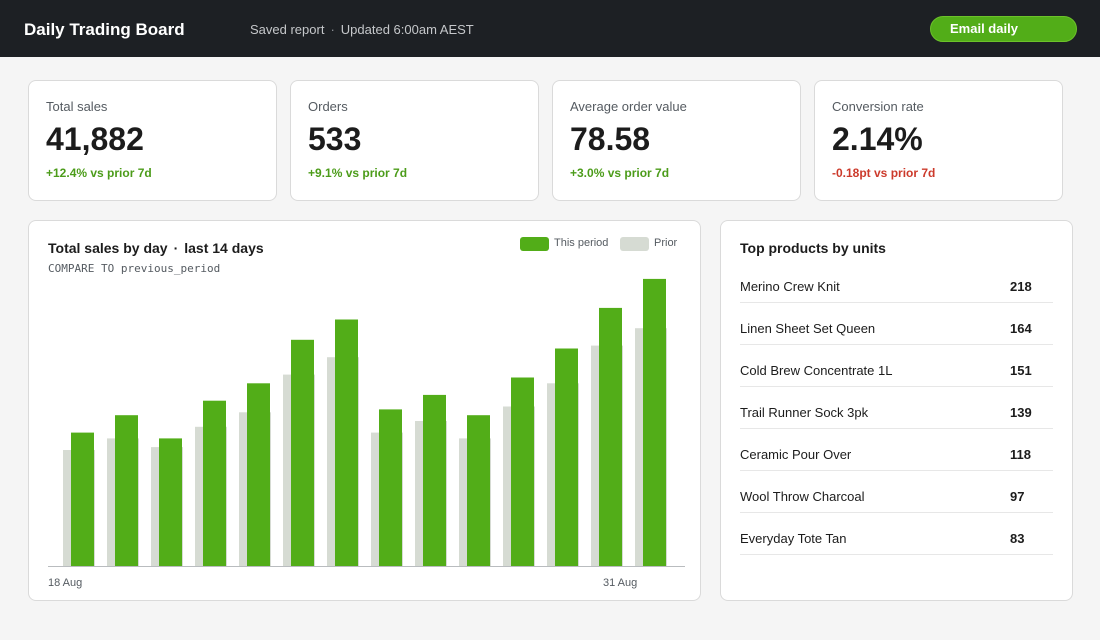 This screenshot has width=1100, height=640. What do you see at coordinates (65, 583) in the screenshot?
I see `x-tick-label: 18 Aug` at bounding box center [65, 583].